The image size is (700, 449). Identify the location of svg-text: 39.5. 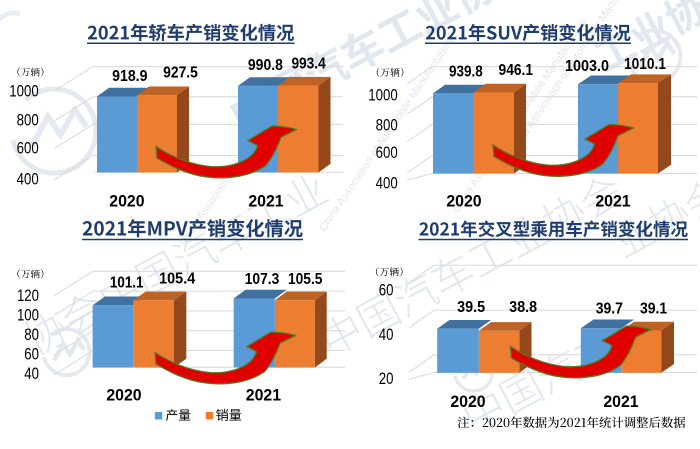
(471, 307).